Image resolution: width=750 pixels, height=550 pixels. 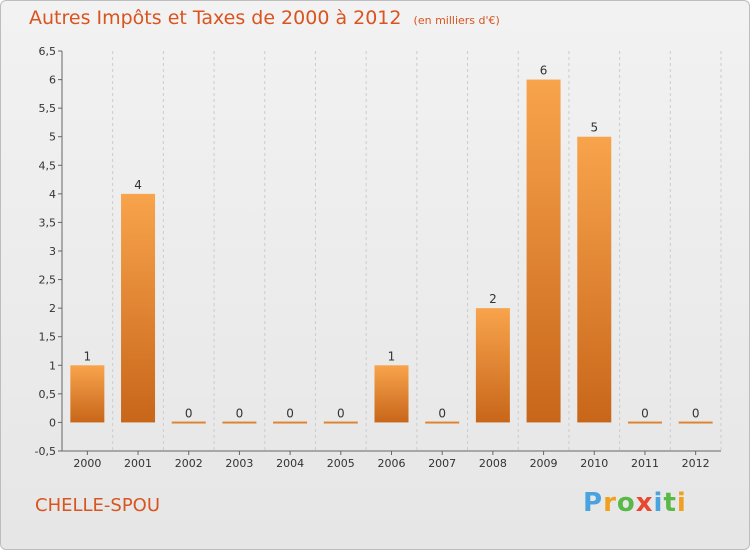 I want to click on y-tick-label: 4, so click(x=52, y=194).